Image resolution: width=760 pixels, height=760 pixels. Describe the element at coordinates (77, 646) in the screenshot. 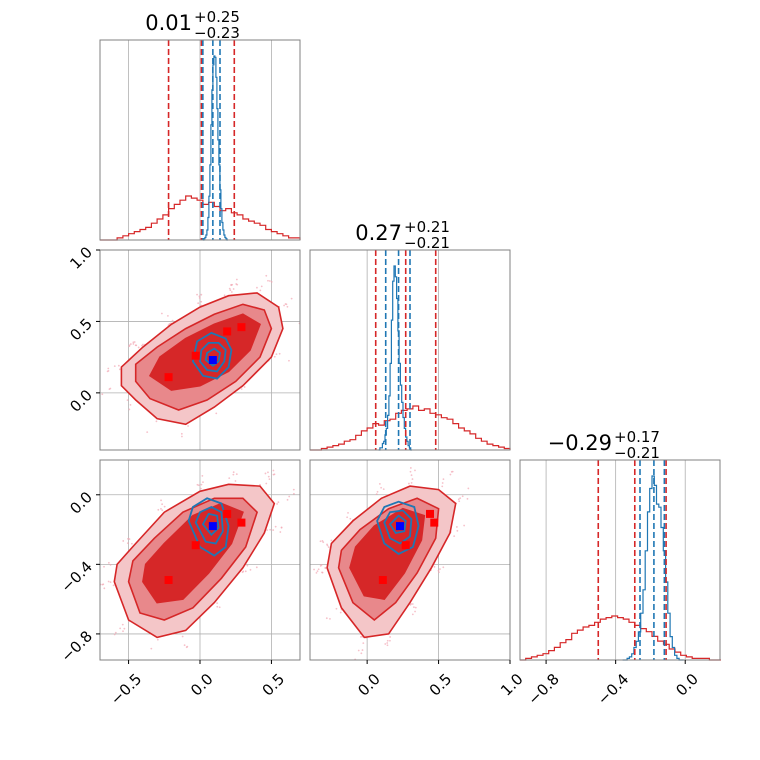

I see `ytick-label-2-0: −0.8` at that location.